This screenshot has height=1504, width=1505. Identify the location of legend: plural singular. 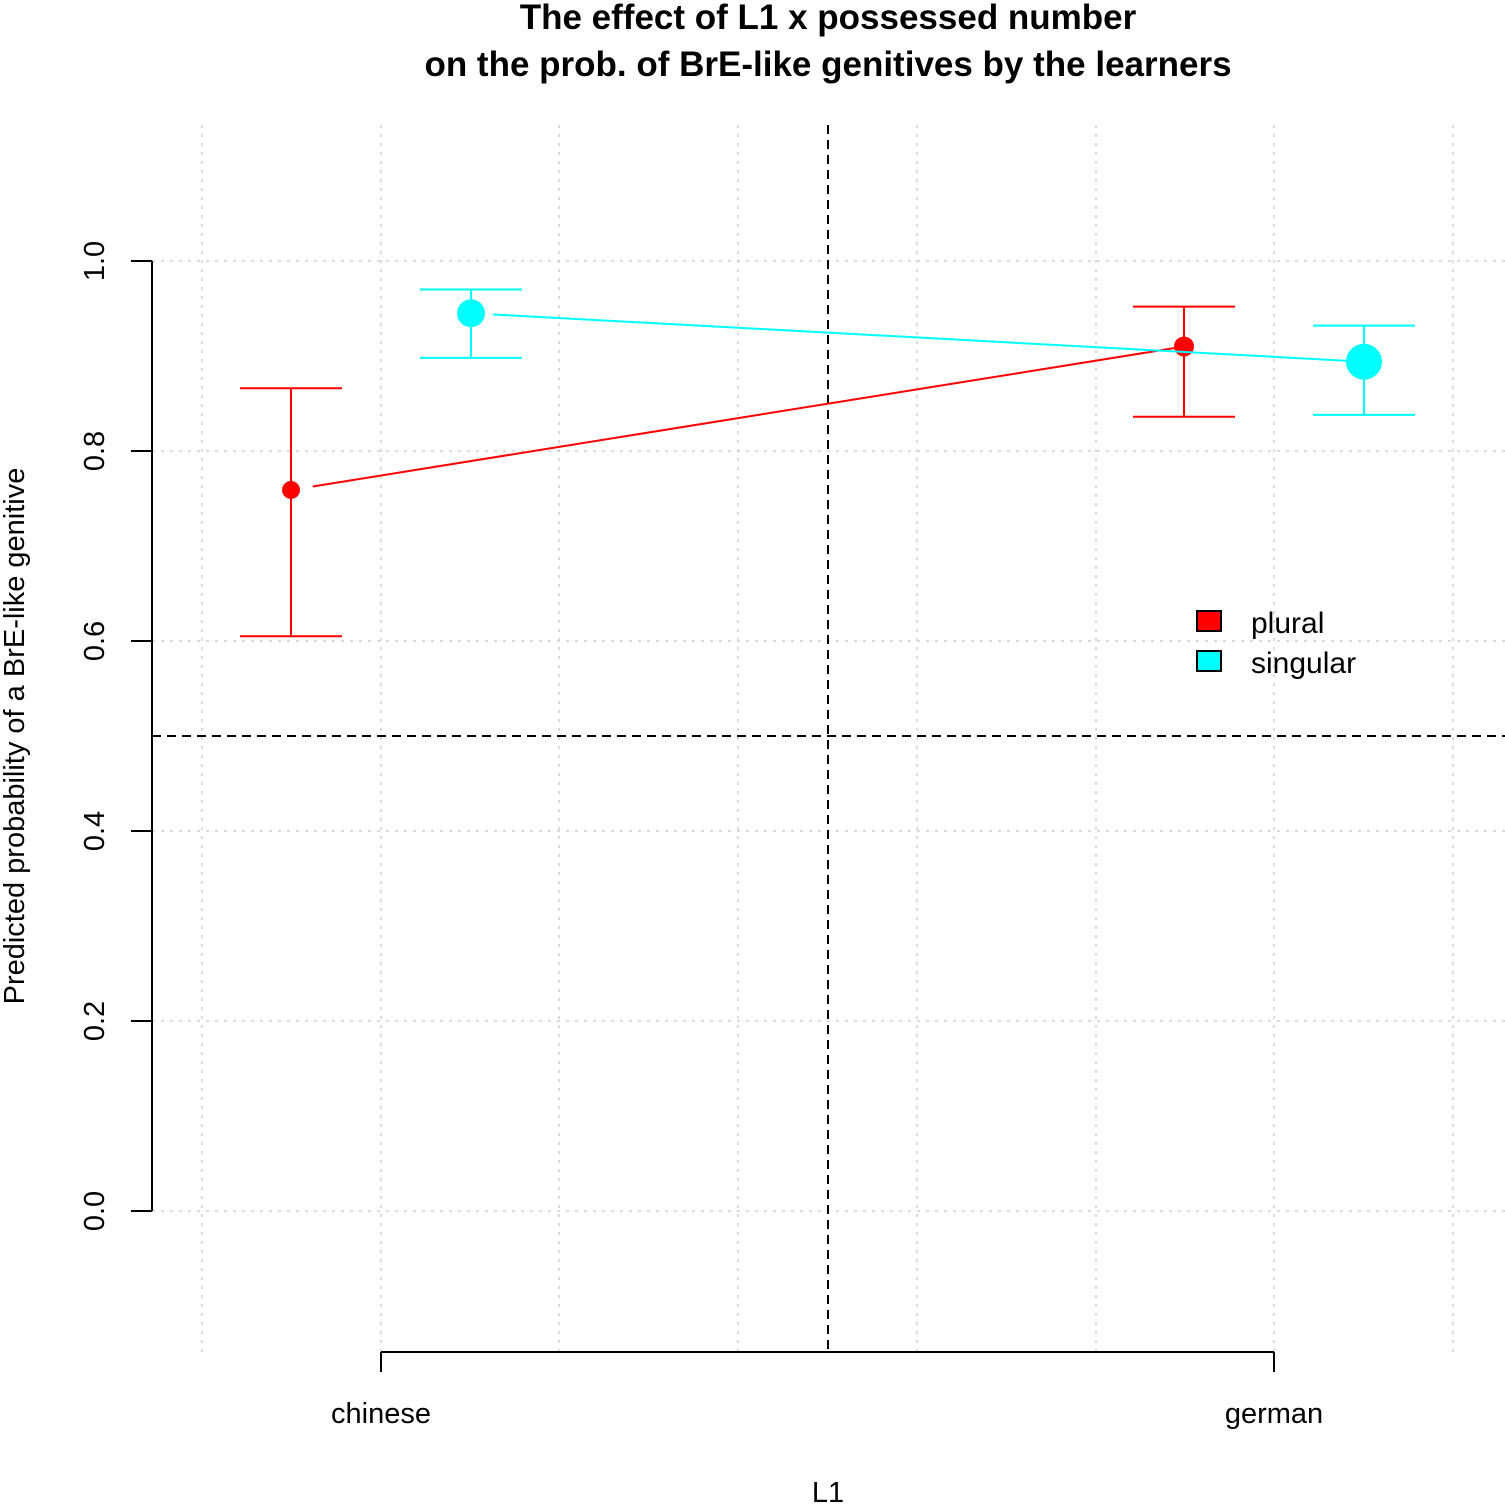
(1276, 643).